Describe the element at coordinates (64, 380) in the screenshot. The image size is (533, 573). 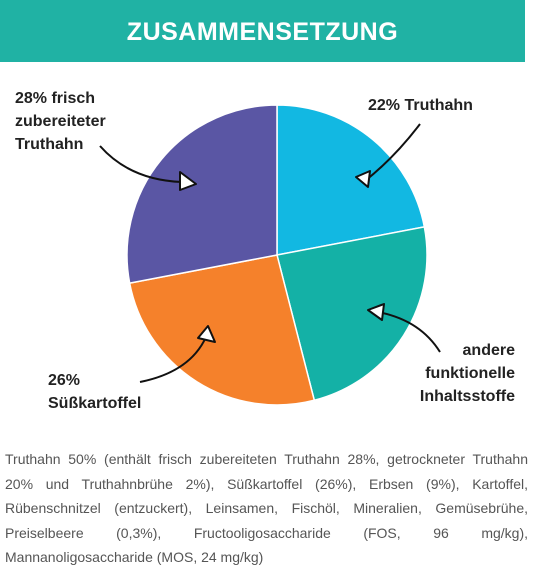
I see `slice-label: 26%` at that location.